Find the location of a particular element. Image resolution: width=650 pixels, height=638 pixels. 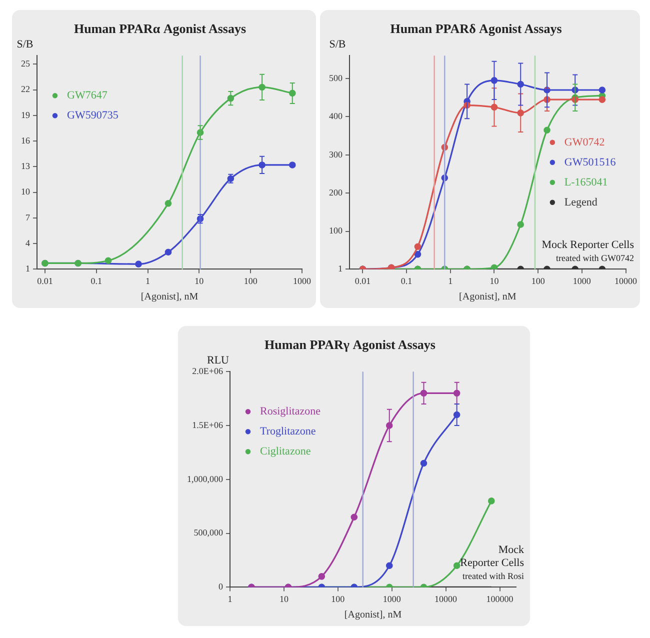

legend-label: GW7647 is located at coordinates (87, 95).